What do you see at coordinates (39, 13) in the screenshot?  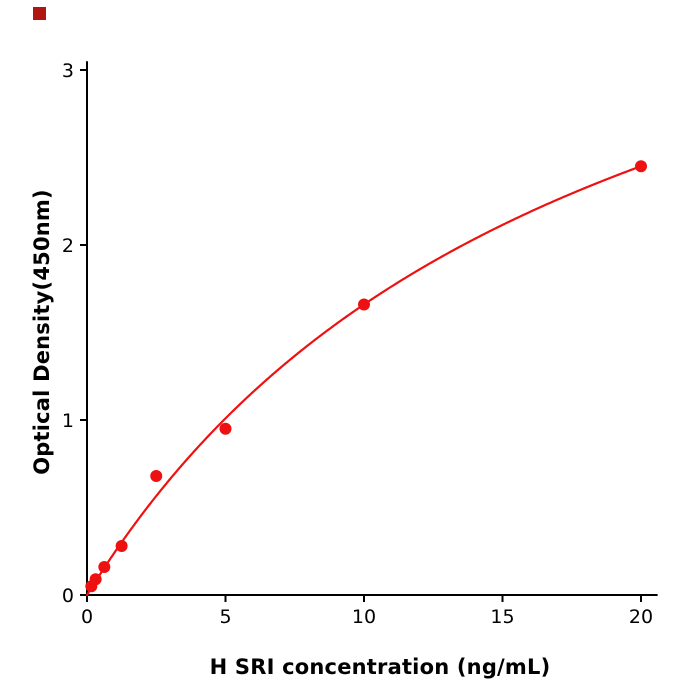 I see `corner-red-square-mark` at bounding box center [39, 13].